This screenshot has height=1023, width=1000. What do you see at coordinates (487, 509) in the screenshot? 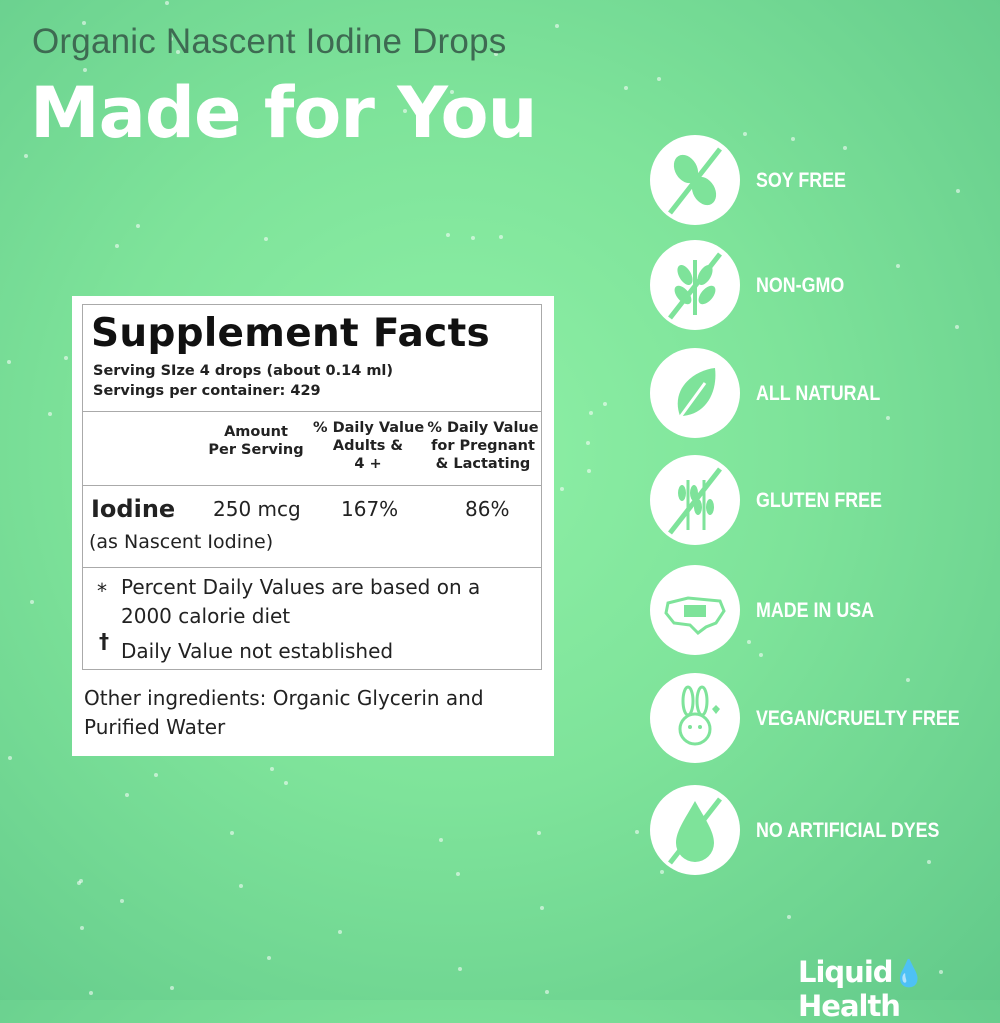
I see `nutrient-dv-pregnant: 86%` at bounding box center [487, 509].